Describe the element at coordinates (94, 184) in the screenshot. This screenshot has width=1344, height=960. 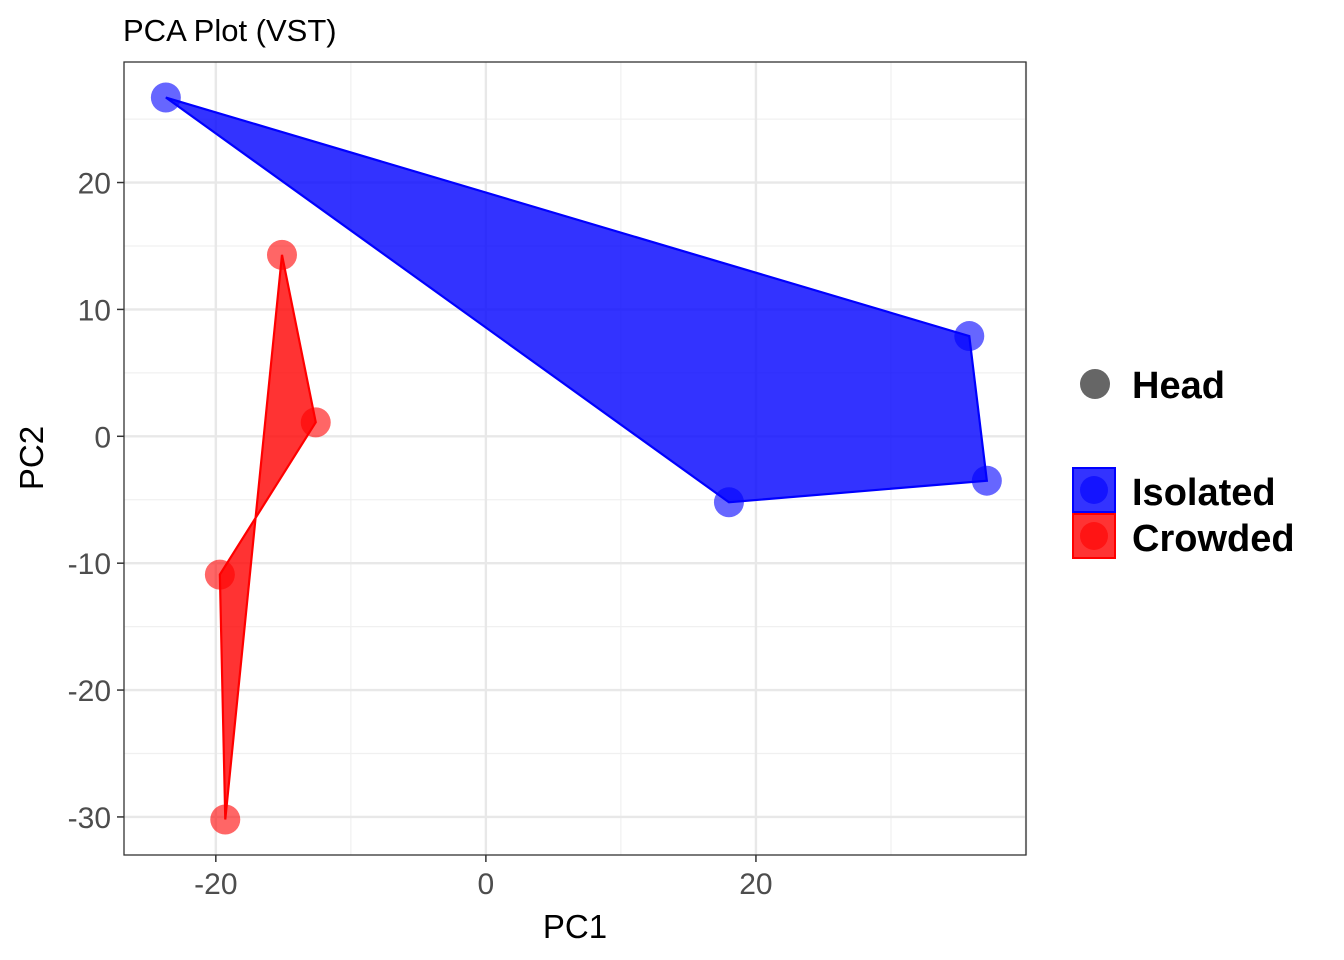
I see `y-tick-label: 20` at that location.